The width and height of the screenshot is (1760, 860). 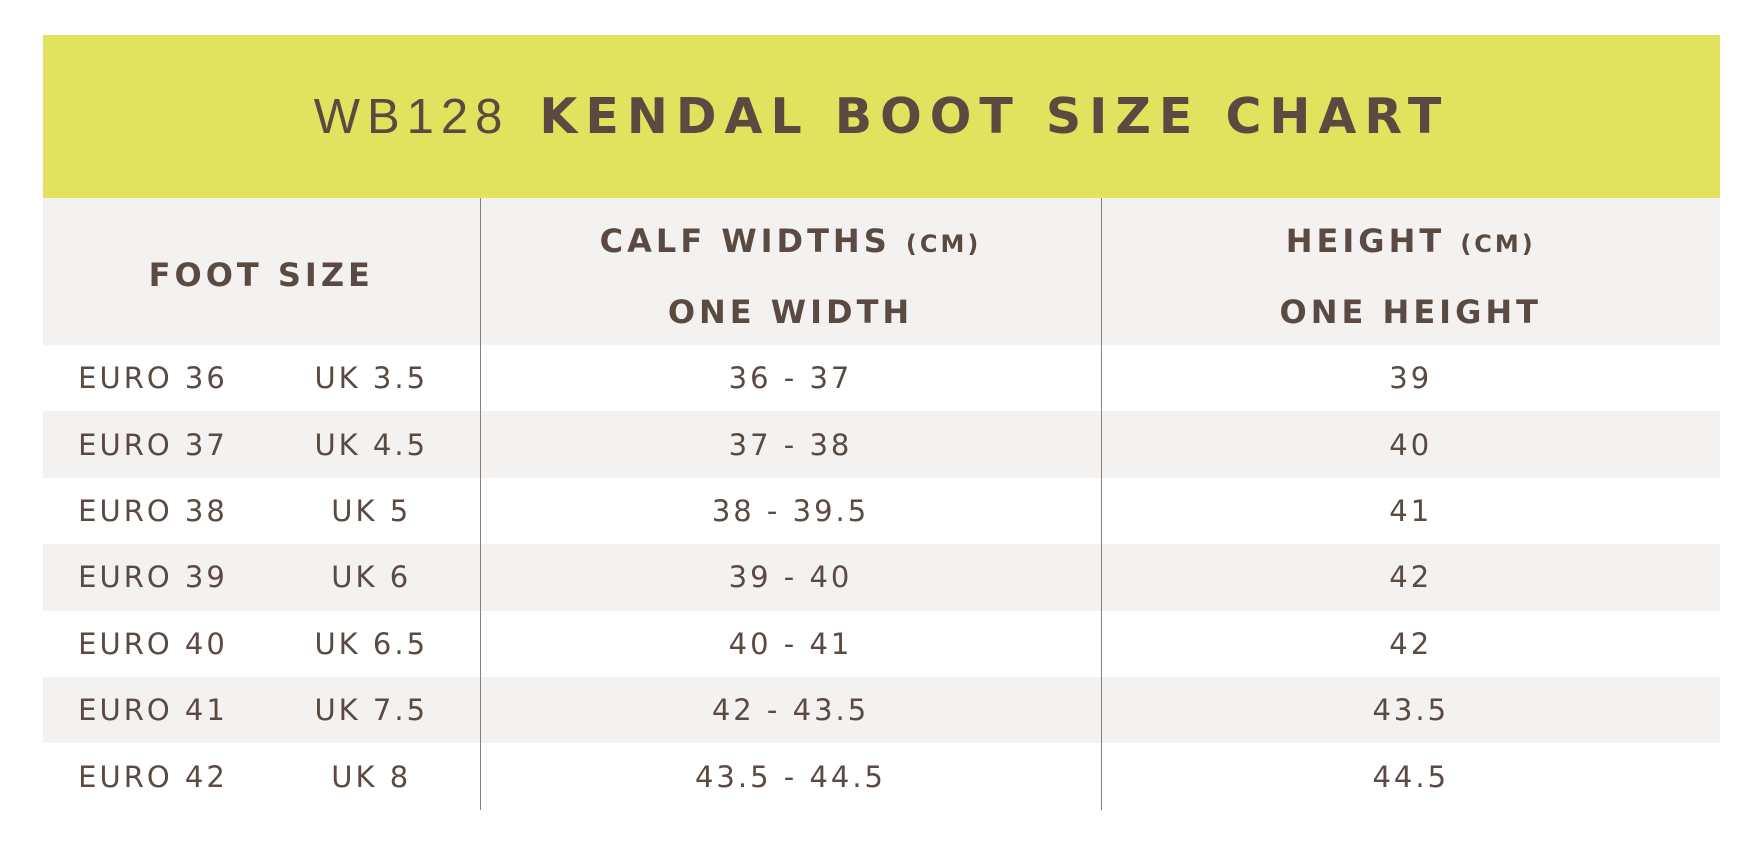 I want to click on uk-size-cell: UK 6.5, so click(x=371, y=643).